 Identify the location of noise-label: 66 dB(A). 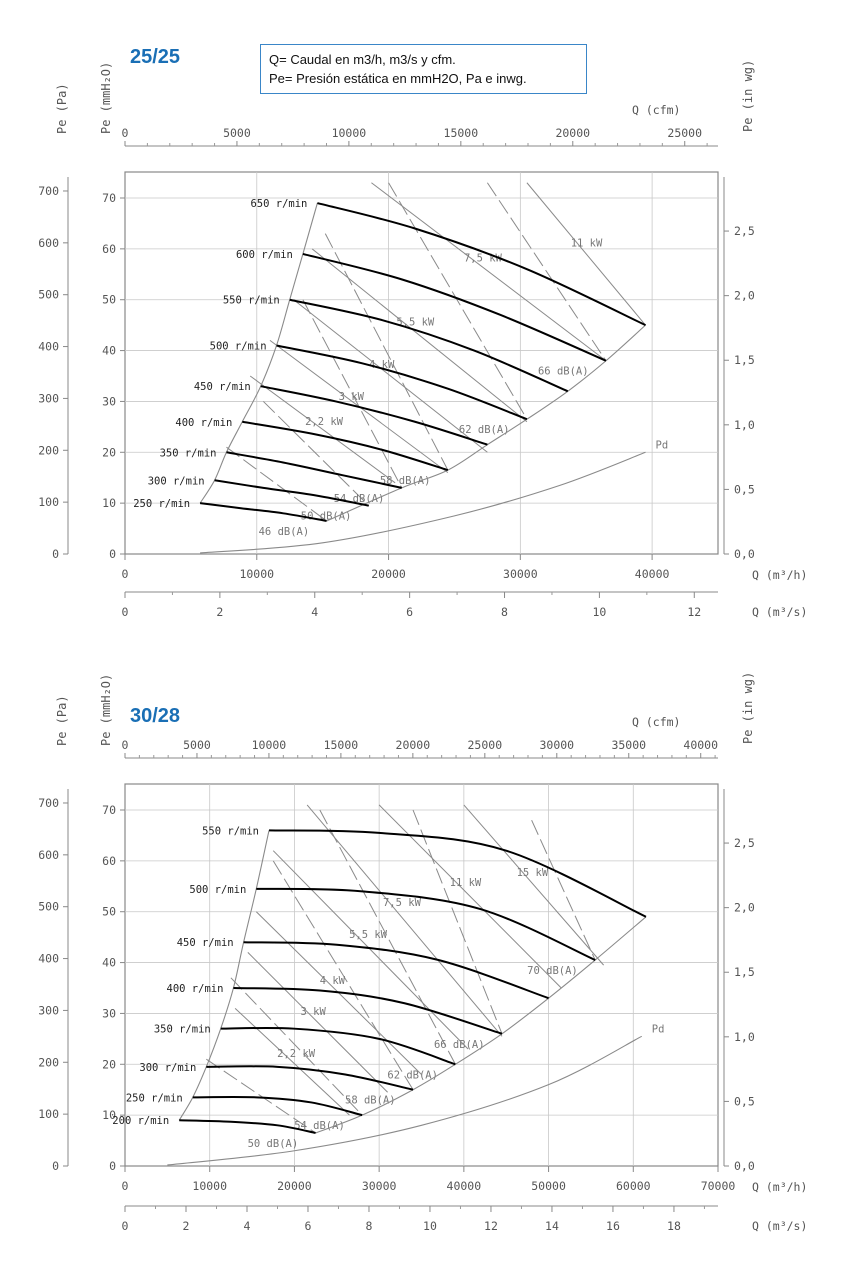
(563, 372).